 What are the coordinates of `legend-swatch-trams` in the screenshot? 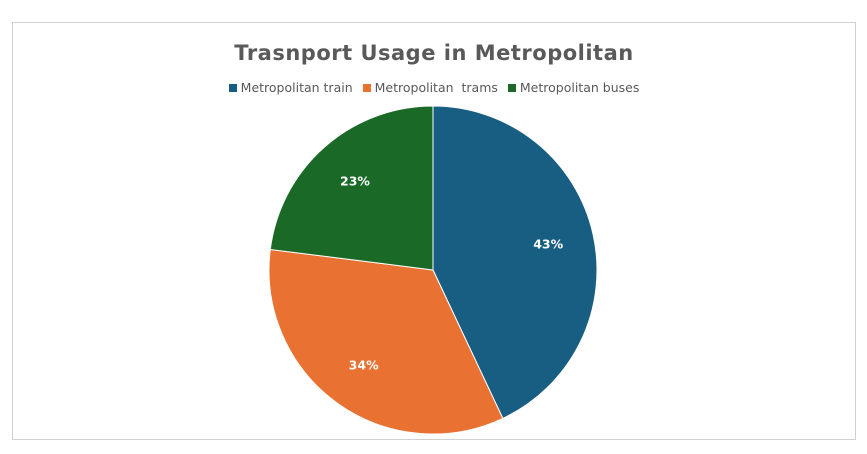 It's located at (366, 87).